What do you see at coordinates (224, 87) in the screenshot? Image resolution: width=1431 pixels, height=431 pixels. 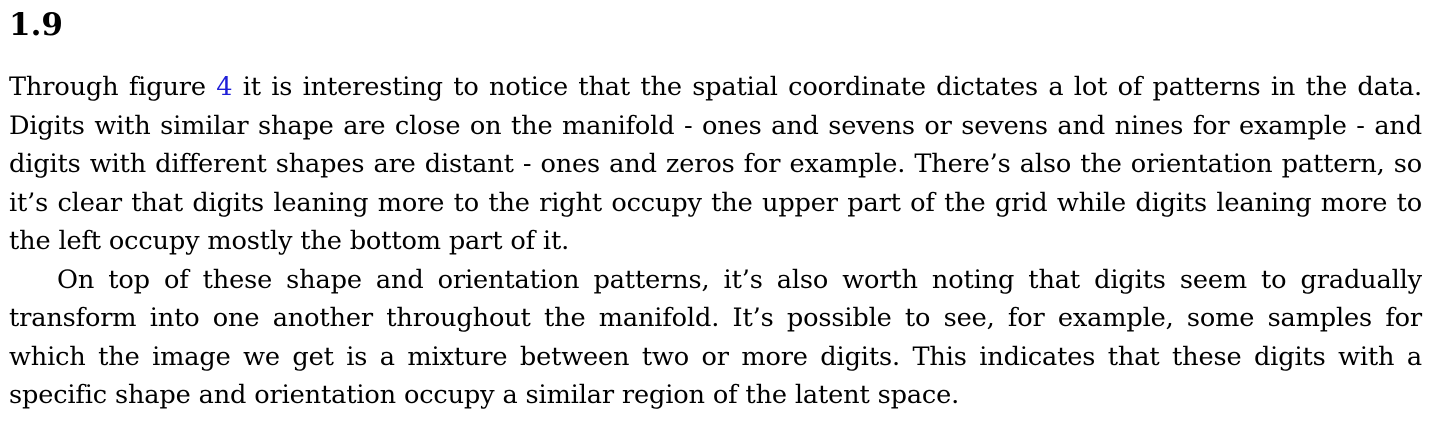 I see `figure-reference-link: 4` at bounding box center [224, 87].